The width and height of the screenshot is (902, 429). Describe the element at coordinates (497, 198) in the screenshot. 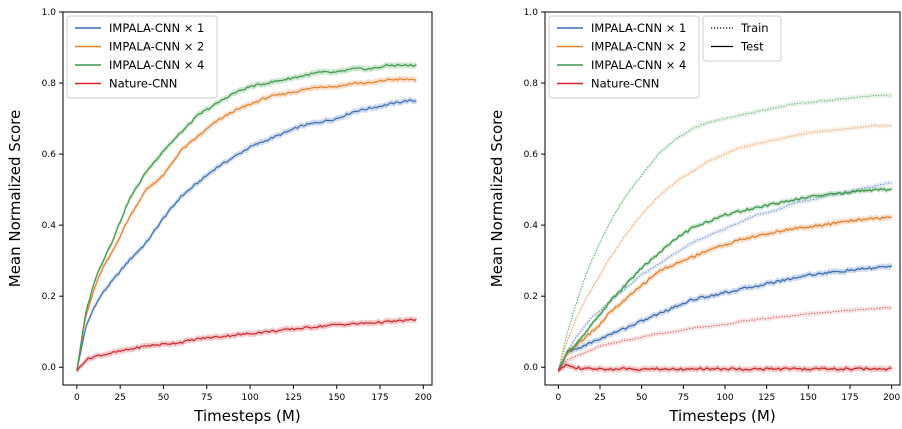

I see `chart-right-y-axis-label: Mean Normalized Score` at that location.